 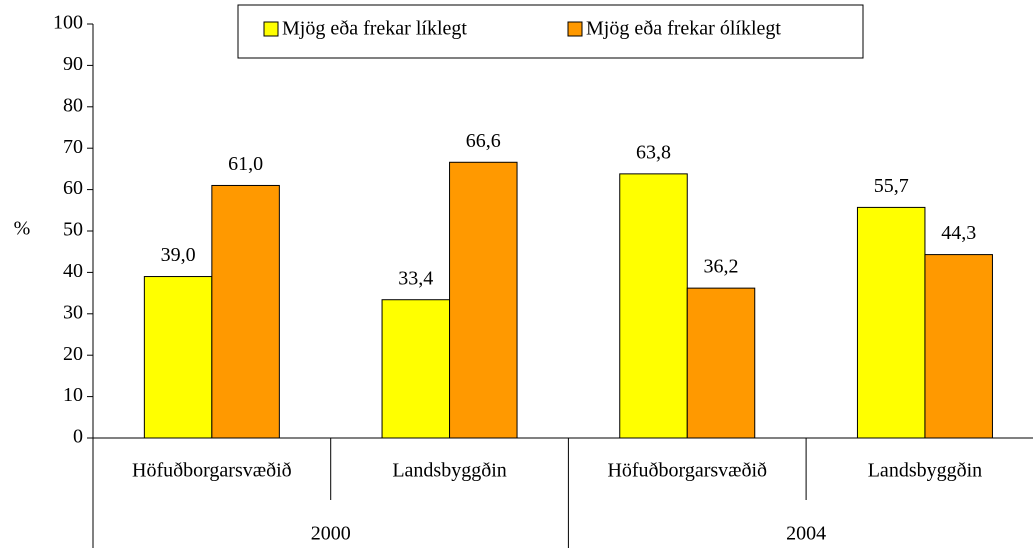 I want to click on data-label: 36,2, so click(x=721, y=267).